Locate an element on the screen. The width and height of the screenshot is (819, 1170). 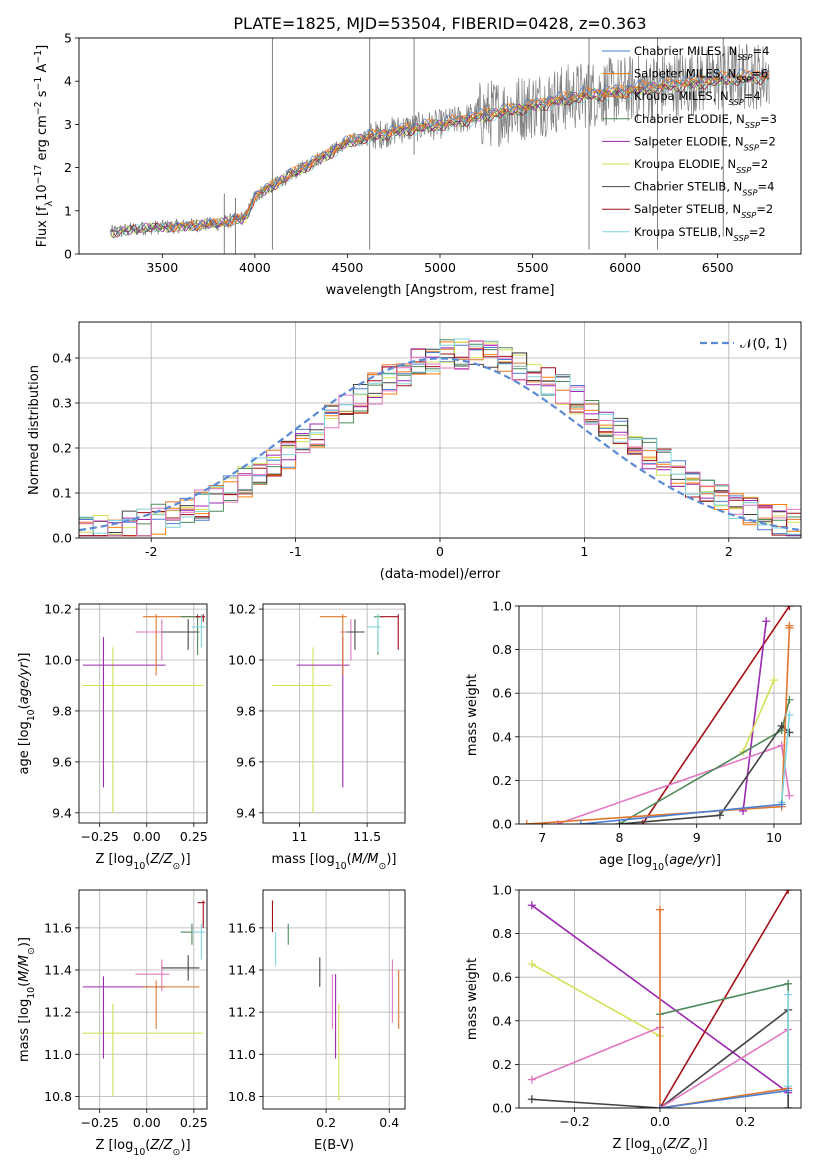
x-tick-label: -2 is located at coordinates (151, 551).